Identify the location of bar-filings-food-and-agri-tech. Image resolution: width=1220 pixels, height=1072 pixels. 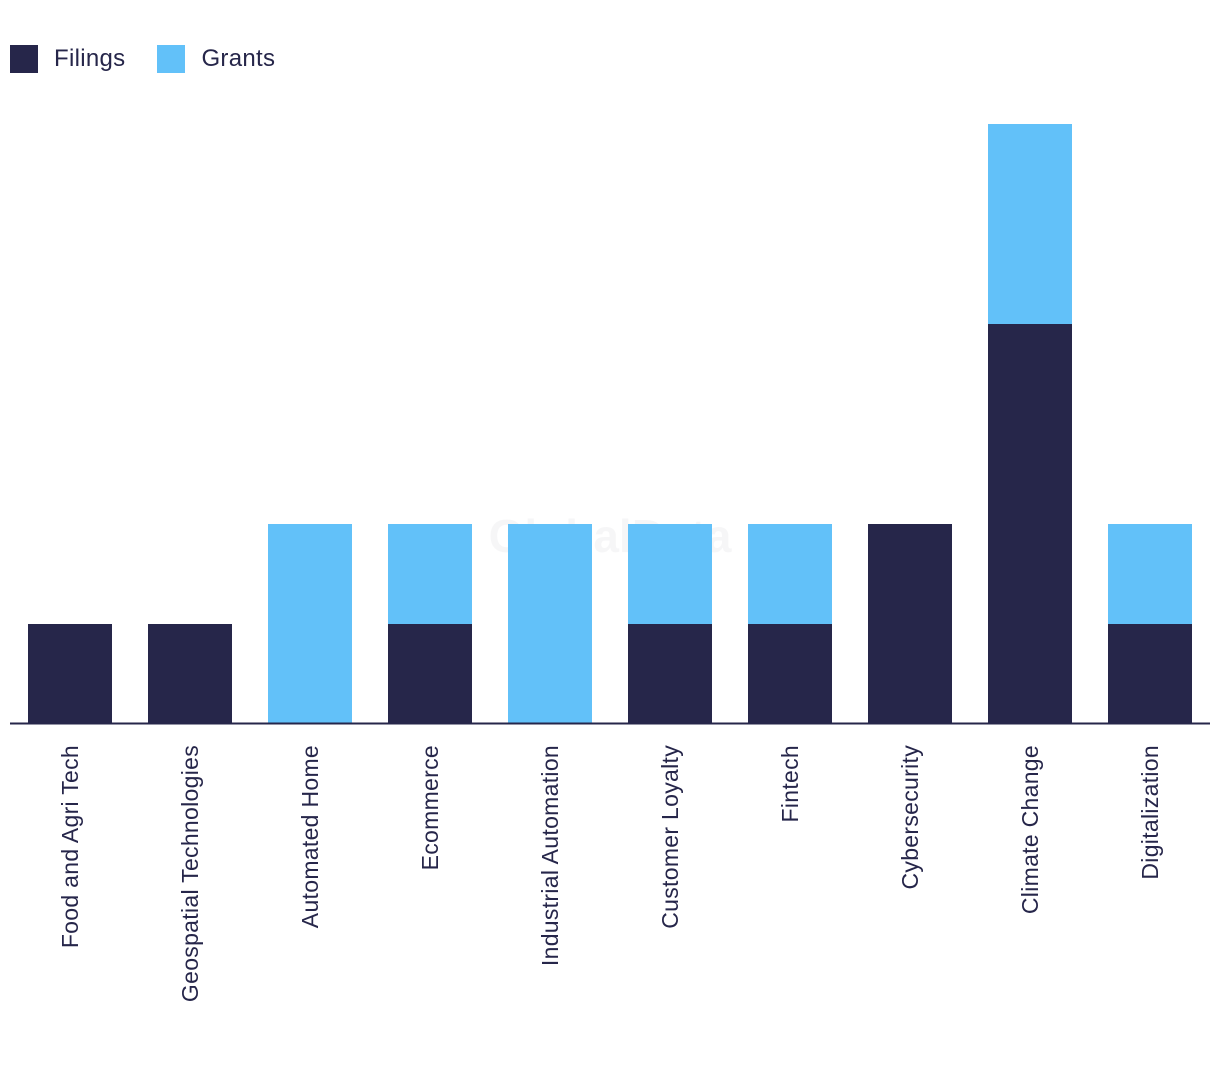
(70, 674).